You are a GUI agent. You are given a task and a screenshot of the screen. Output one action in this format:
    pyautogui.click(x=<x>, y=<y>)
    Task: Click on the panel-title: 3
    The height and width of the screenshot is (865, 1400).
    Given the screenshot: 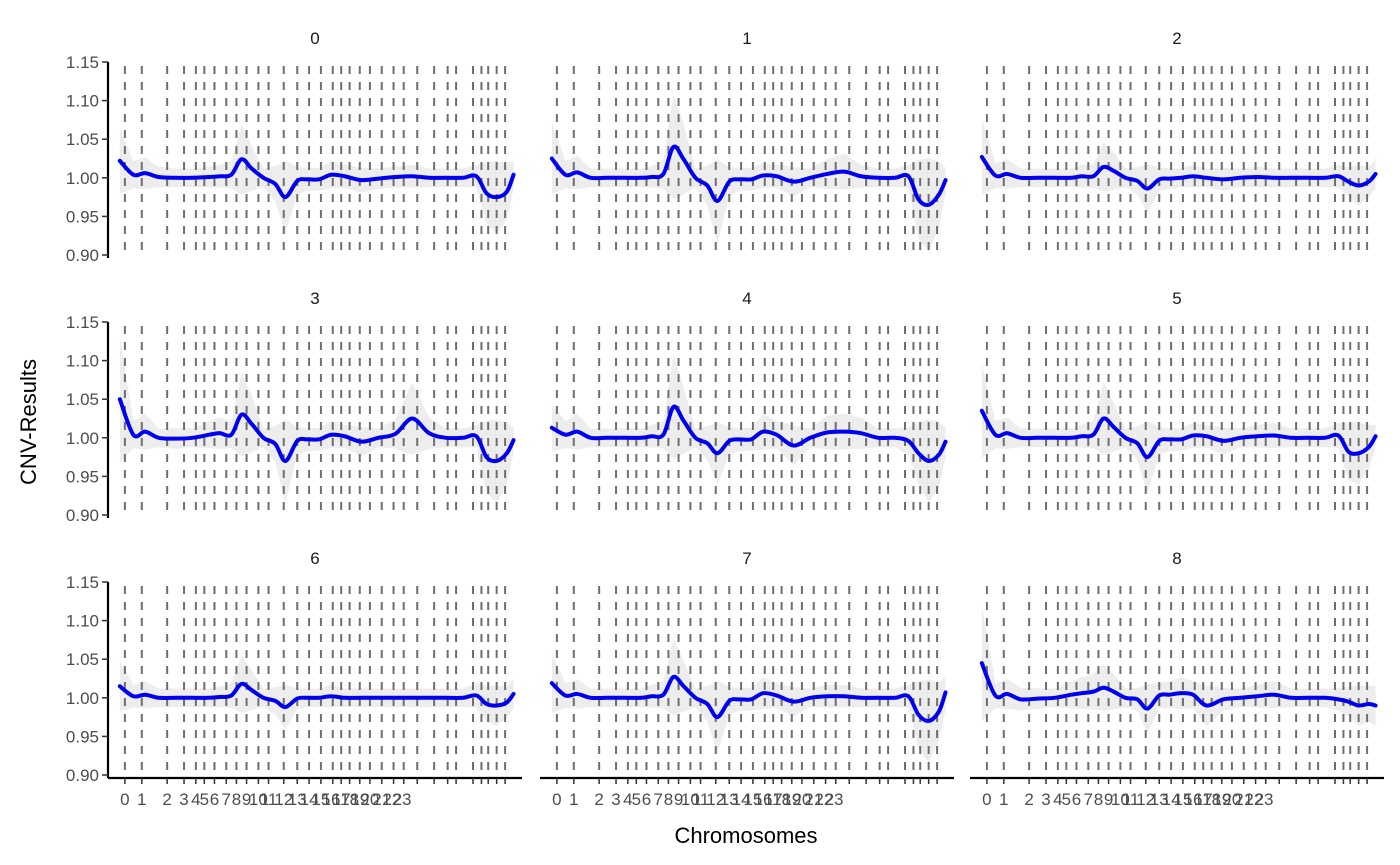 What is the action you would take?
    pyautogui.click(x=314, y=298)
    